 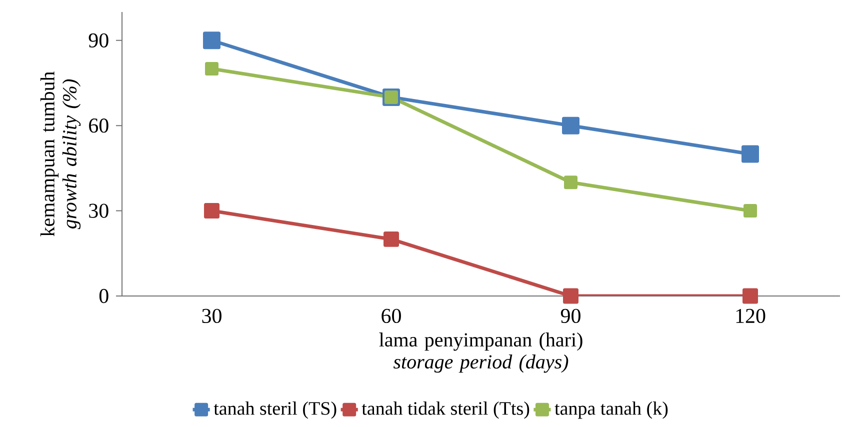 I want to click on x-tick-label: 30, so click(x=212, y=316).